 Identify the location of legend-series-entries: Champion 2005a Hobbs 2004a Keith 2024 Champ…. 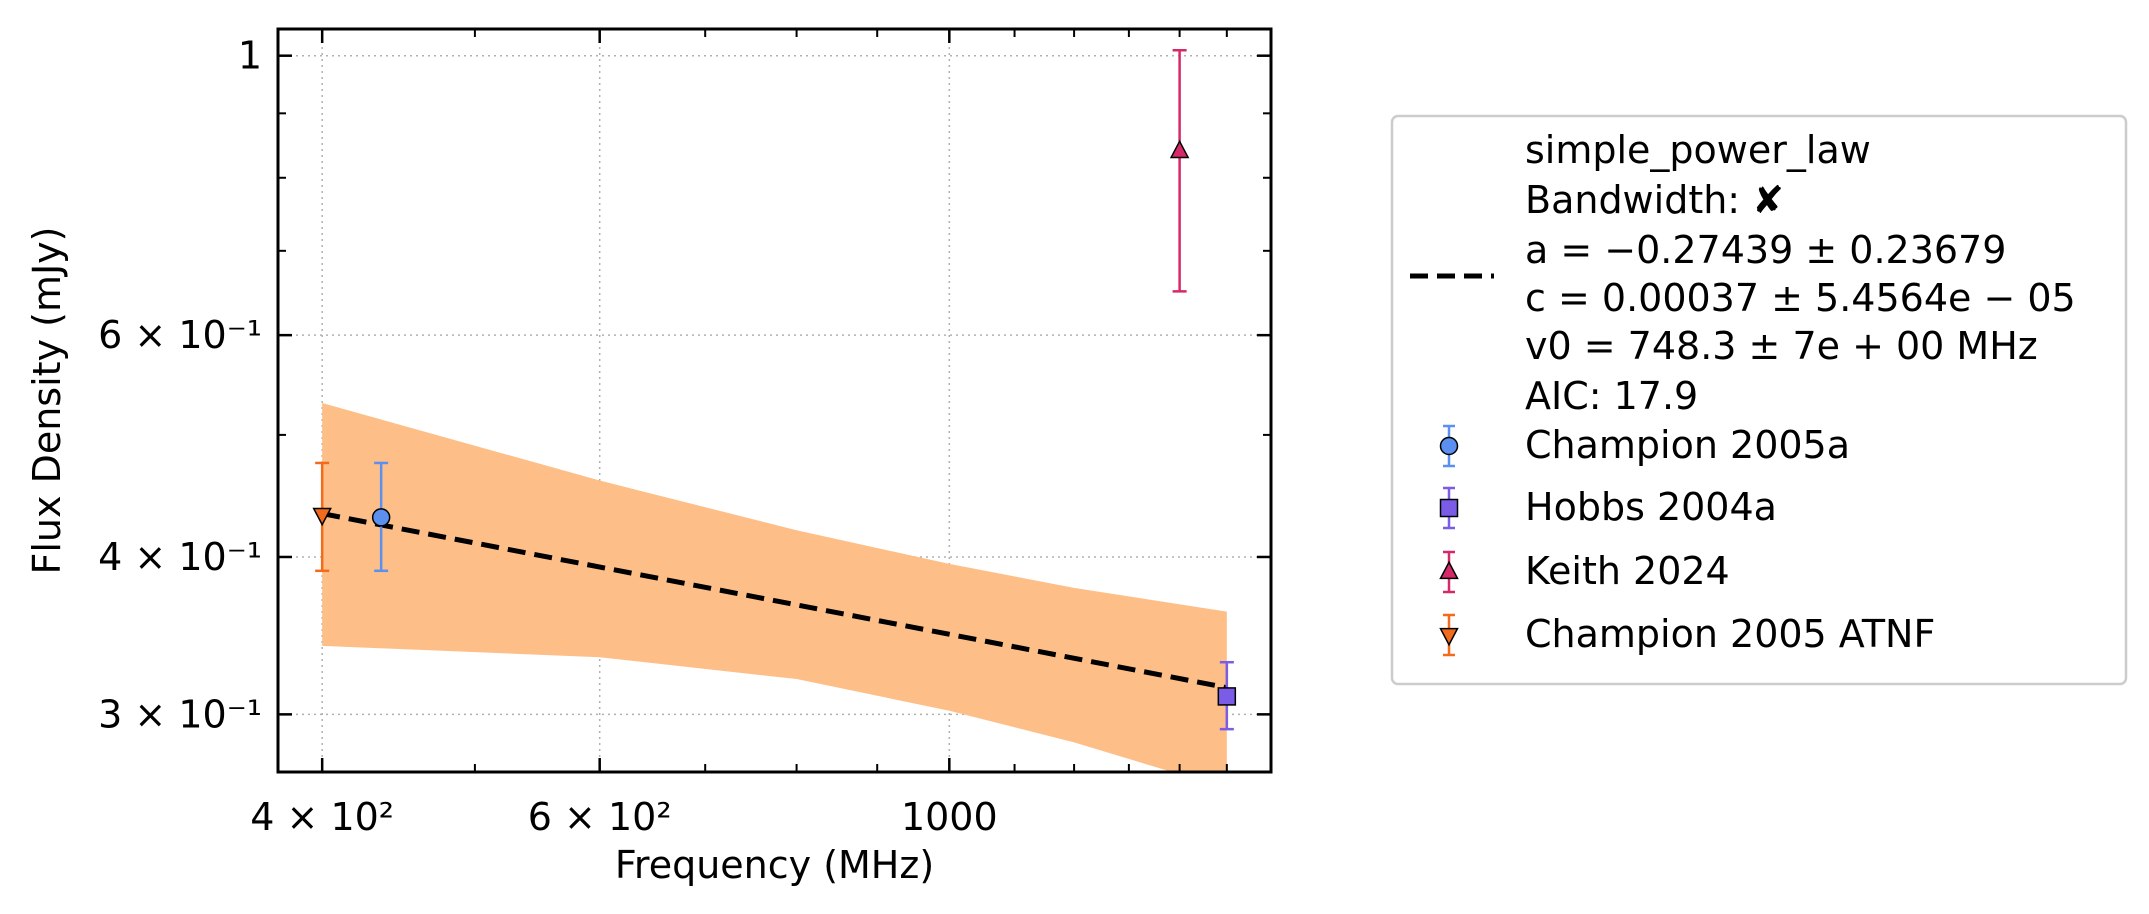
(1687, 540).